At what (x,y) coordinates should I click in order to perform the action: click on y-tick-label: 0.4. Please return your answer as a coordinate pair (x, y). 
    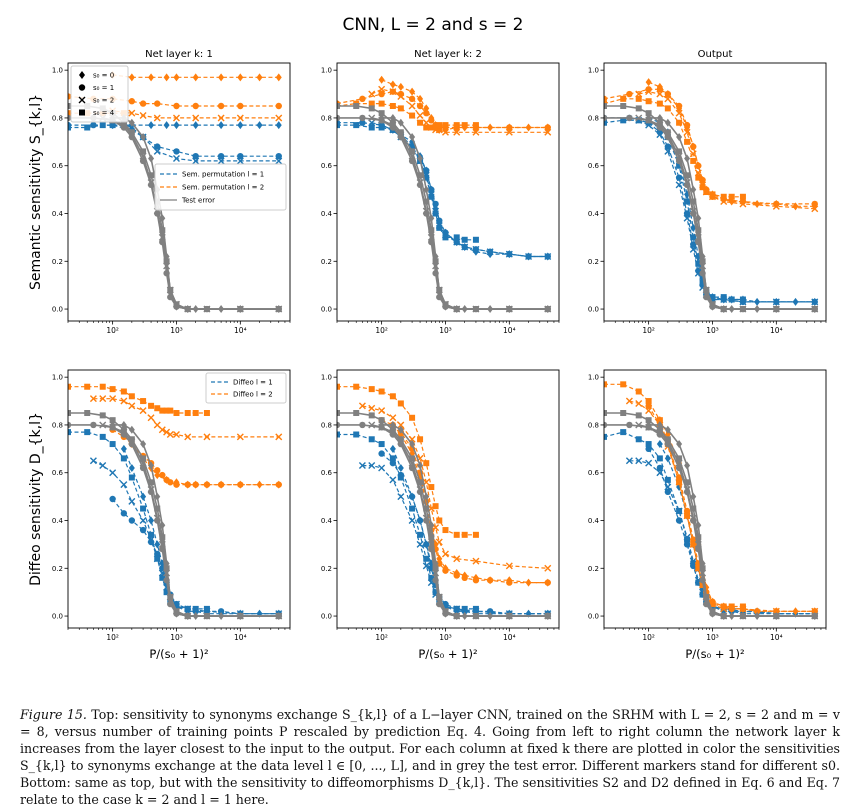
    Looking at the image, I should click on (327, 521).